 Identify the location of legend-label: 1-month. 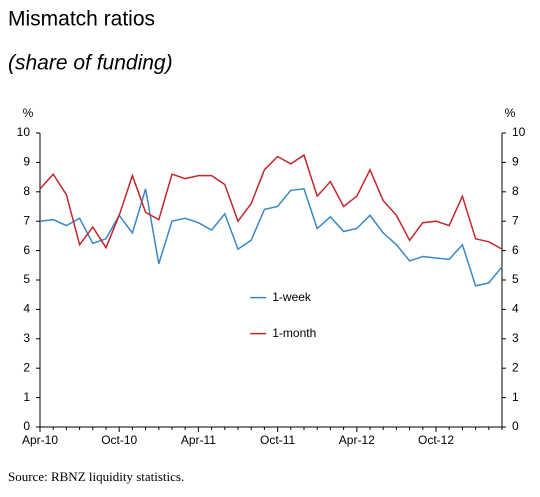
(294, 333).